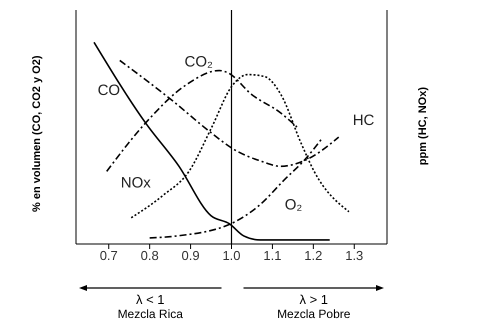 The image size is (478, 333). I want to click on text: Mezcla Rica, so click(151, 314).